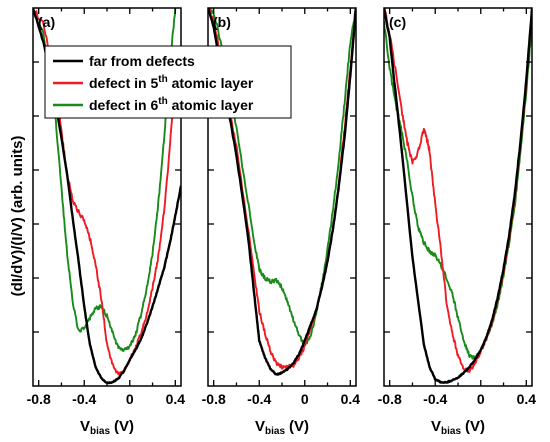 This screenshot has height=442, width=550. Describe the element at coordinates (171, 82) in the screenshot. I see `legend-entry-d5: defect in 5th atomic layer` at that location.